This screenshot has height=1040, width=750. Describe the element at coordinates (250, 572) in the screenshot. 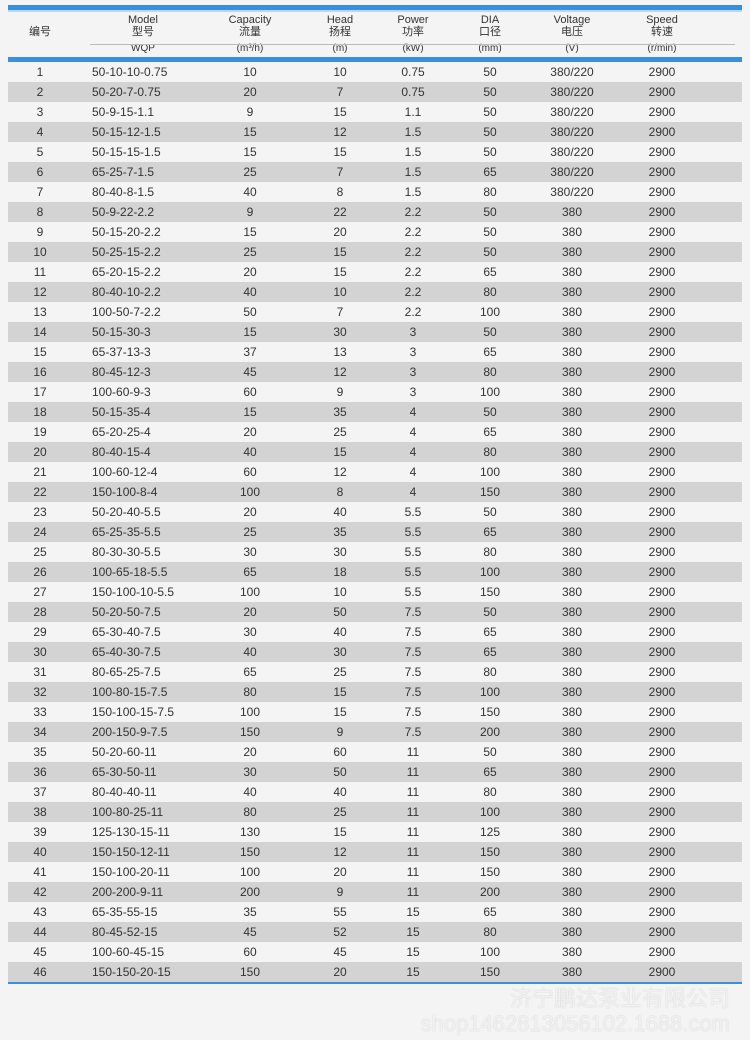

I see `cell-capacity: 65` at that location.